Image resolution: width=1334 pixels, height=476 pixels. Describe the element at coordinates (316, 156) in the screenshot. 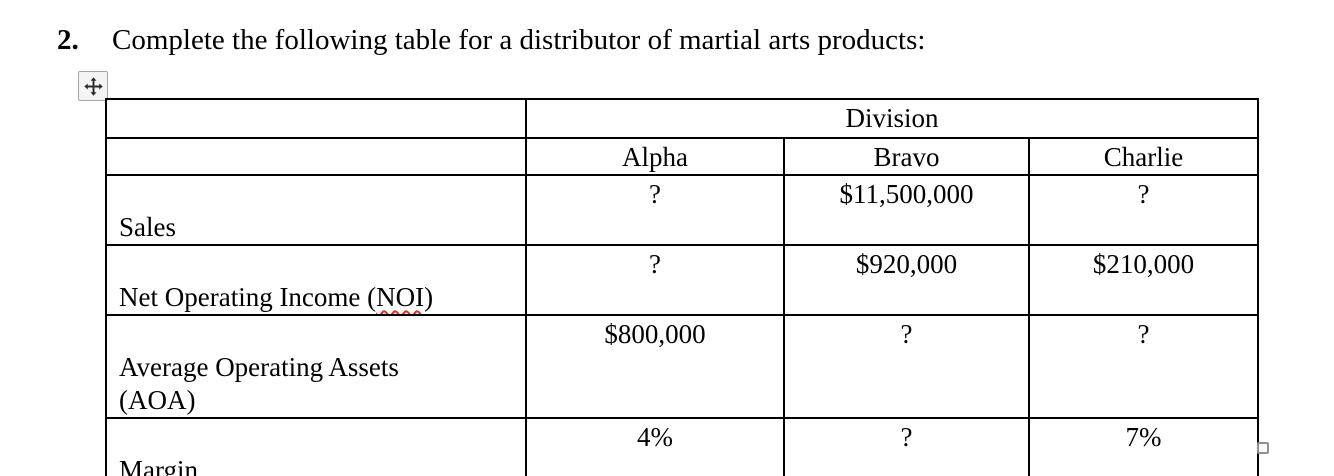

I see `empty-header-cell` at that location.